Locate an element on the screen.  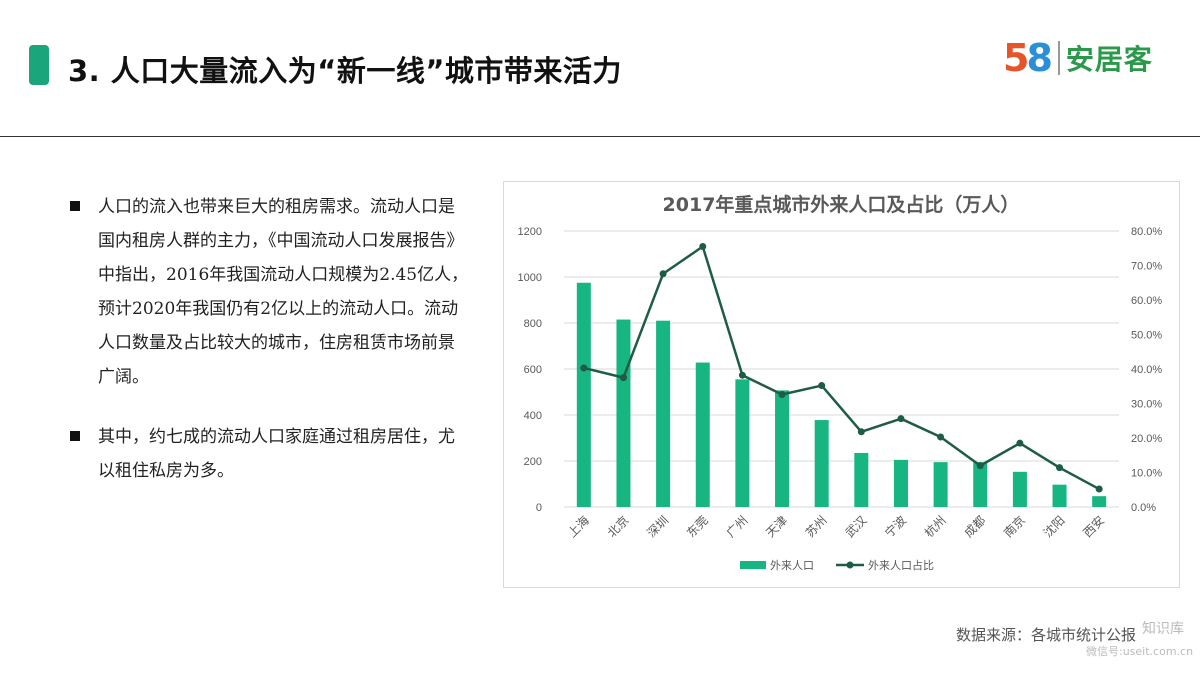
bar-苏州 is located at coordinates (821, 463).